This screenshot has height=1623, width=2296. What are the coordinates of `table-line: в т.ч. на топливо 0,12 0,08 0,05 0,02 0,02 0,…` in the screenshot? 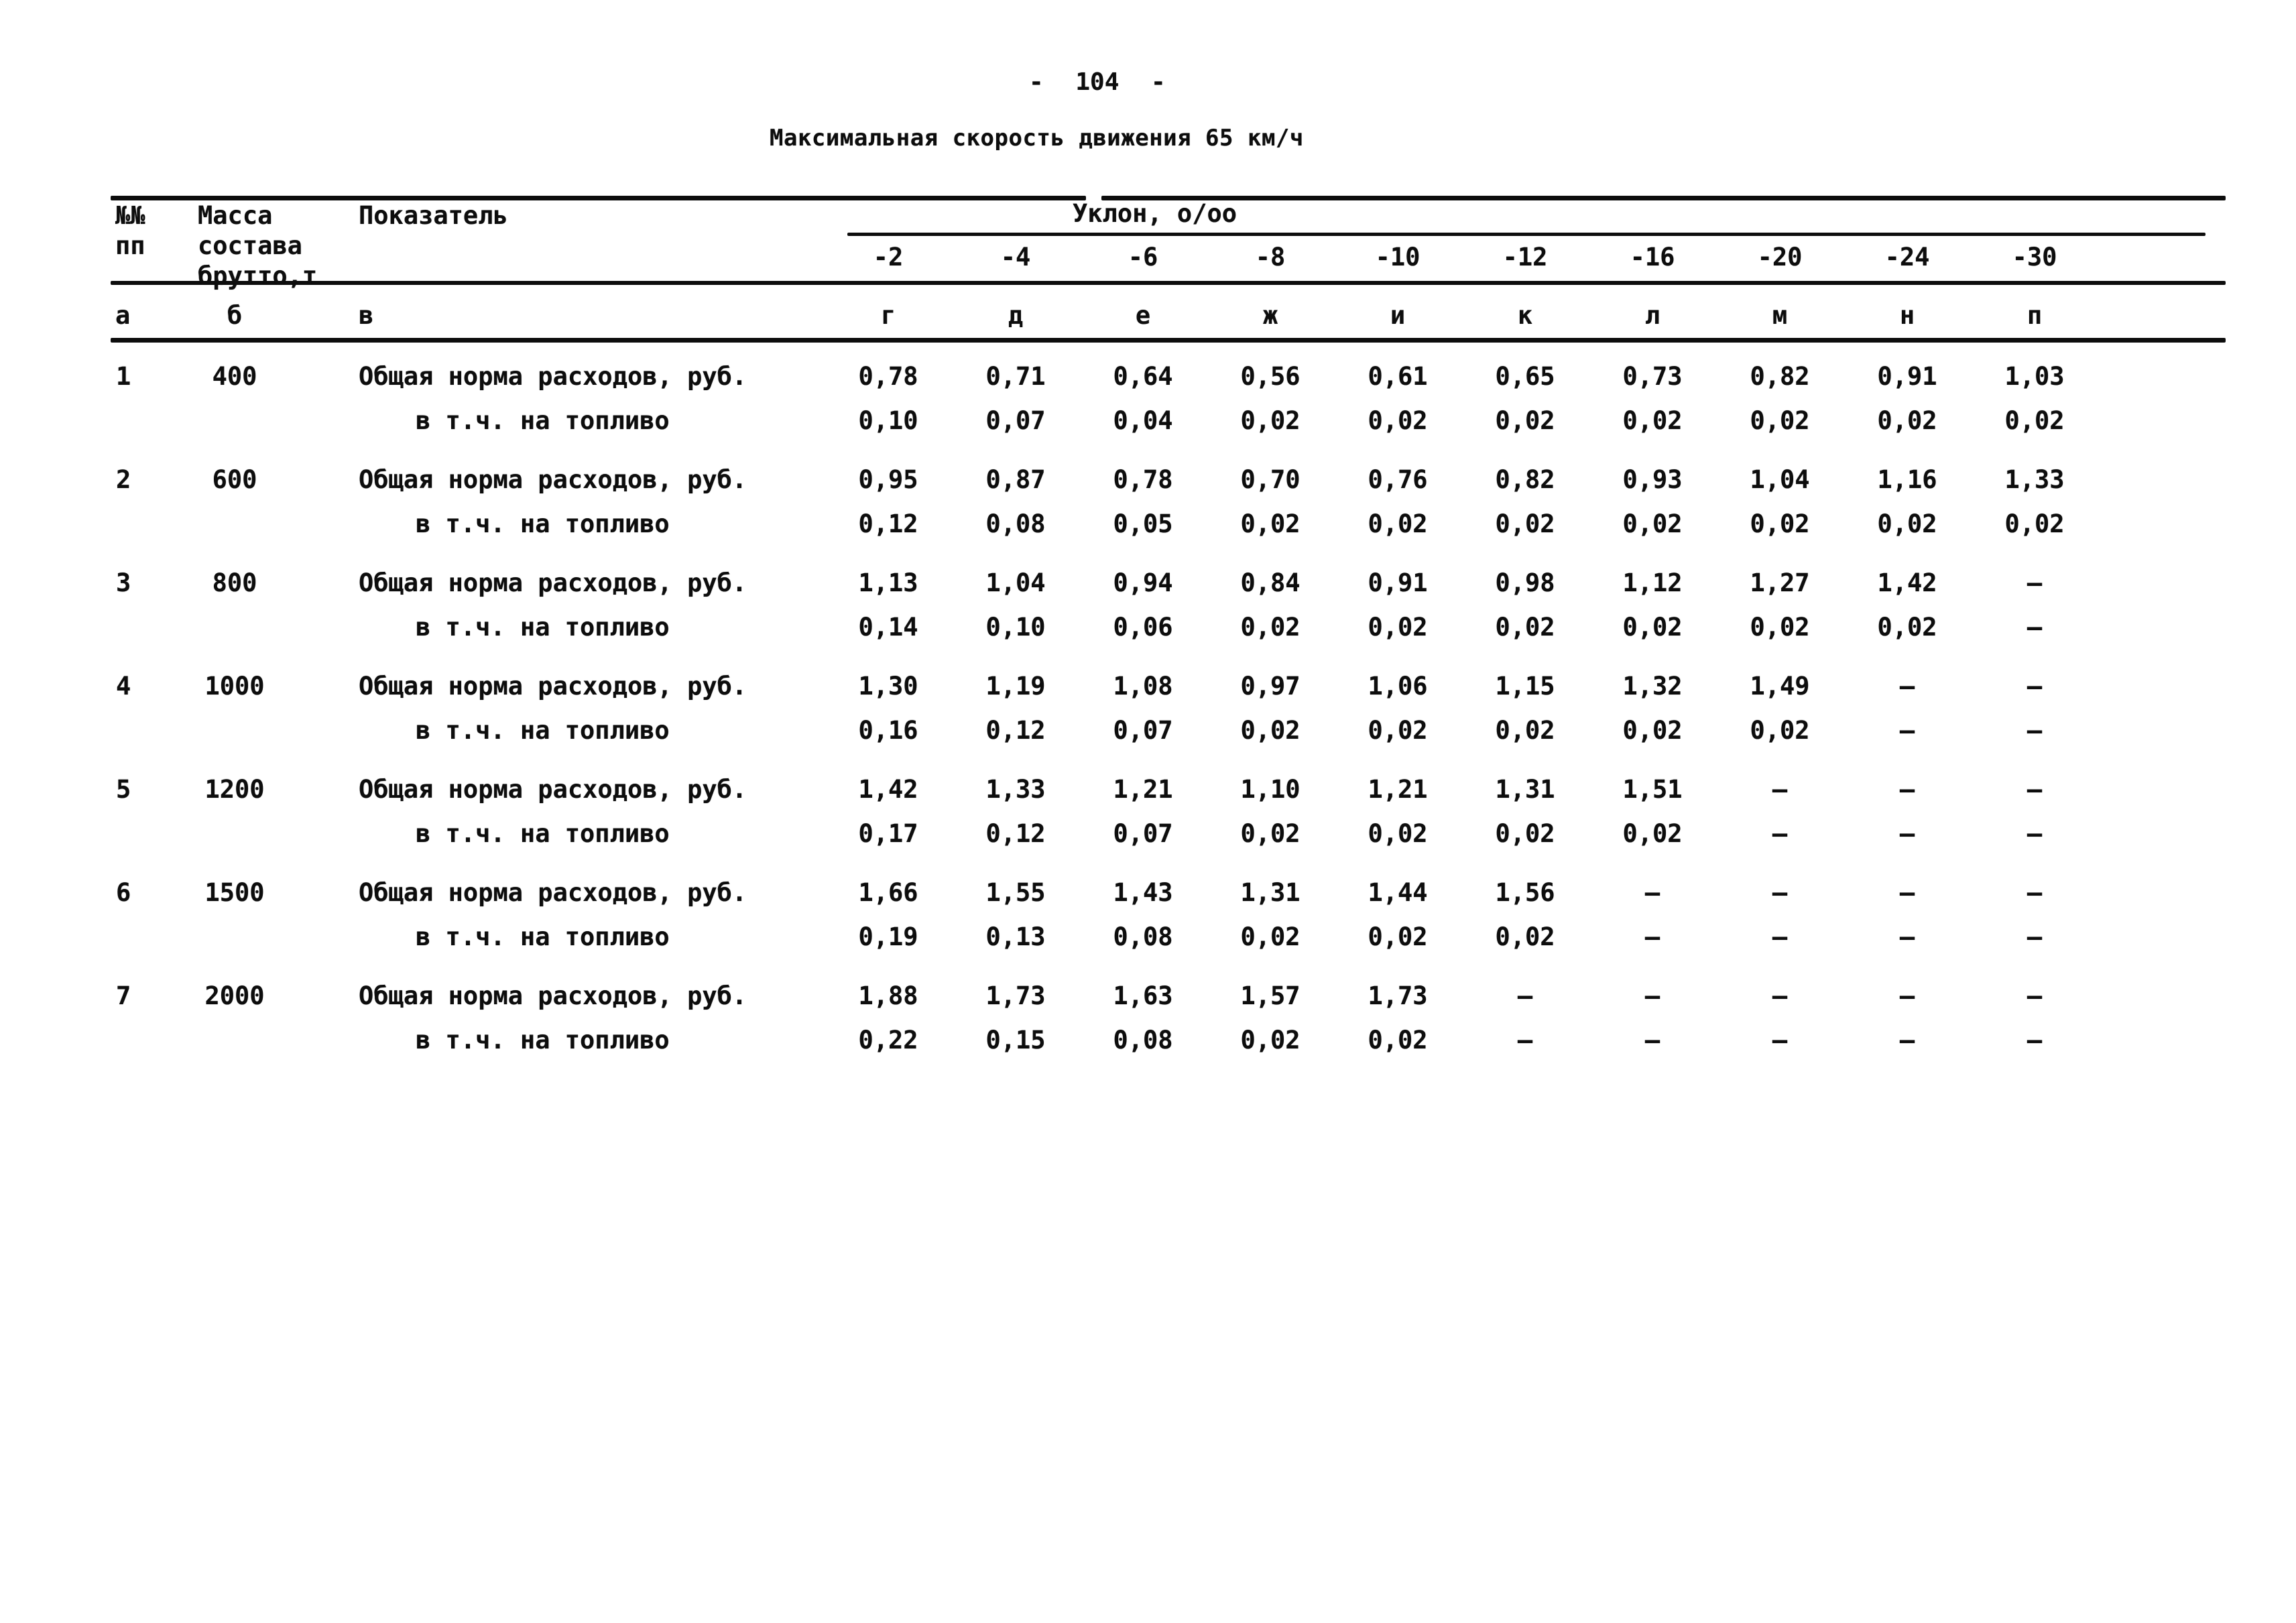 It's located at (1104, 531).